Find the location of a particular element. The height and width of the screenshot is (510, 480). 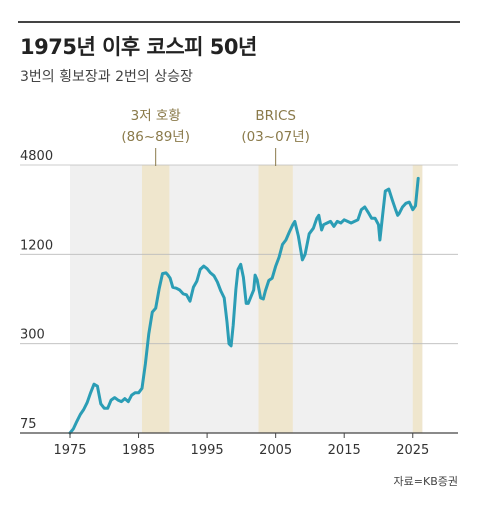

x-tick-label-1975: 1975 is located at coordinates (69, 450).